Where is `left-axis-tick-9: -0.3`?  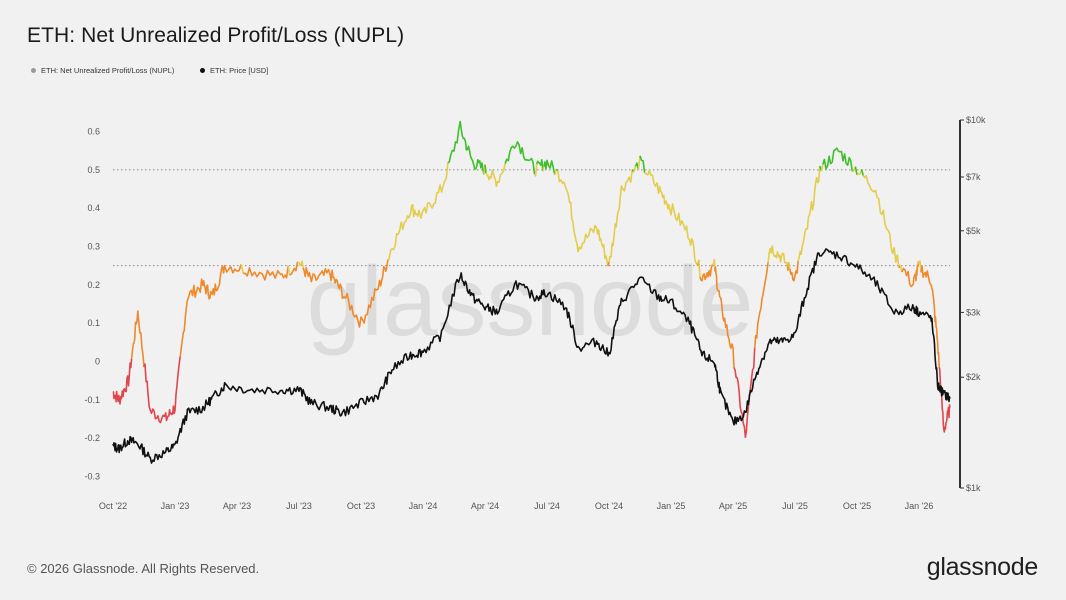 left-axis-tick-9: -0.3 is located at coordinates (92, 477).